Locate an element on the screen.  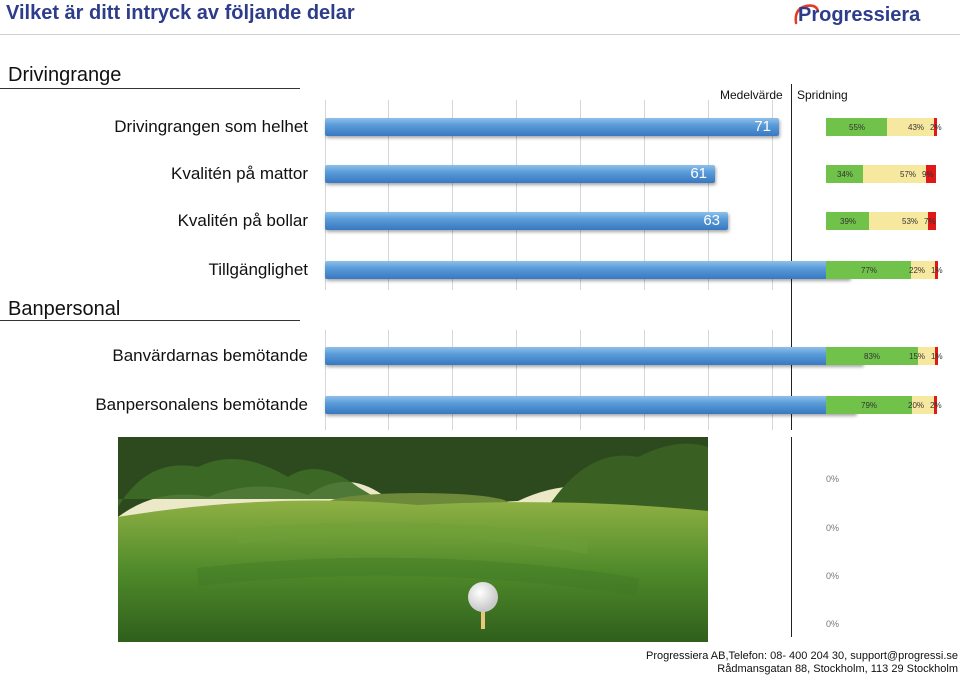
spread-value-label: 39% is located at coordinates (848, 221).